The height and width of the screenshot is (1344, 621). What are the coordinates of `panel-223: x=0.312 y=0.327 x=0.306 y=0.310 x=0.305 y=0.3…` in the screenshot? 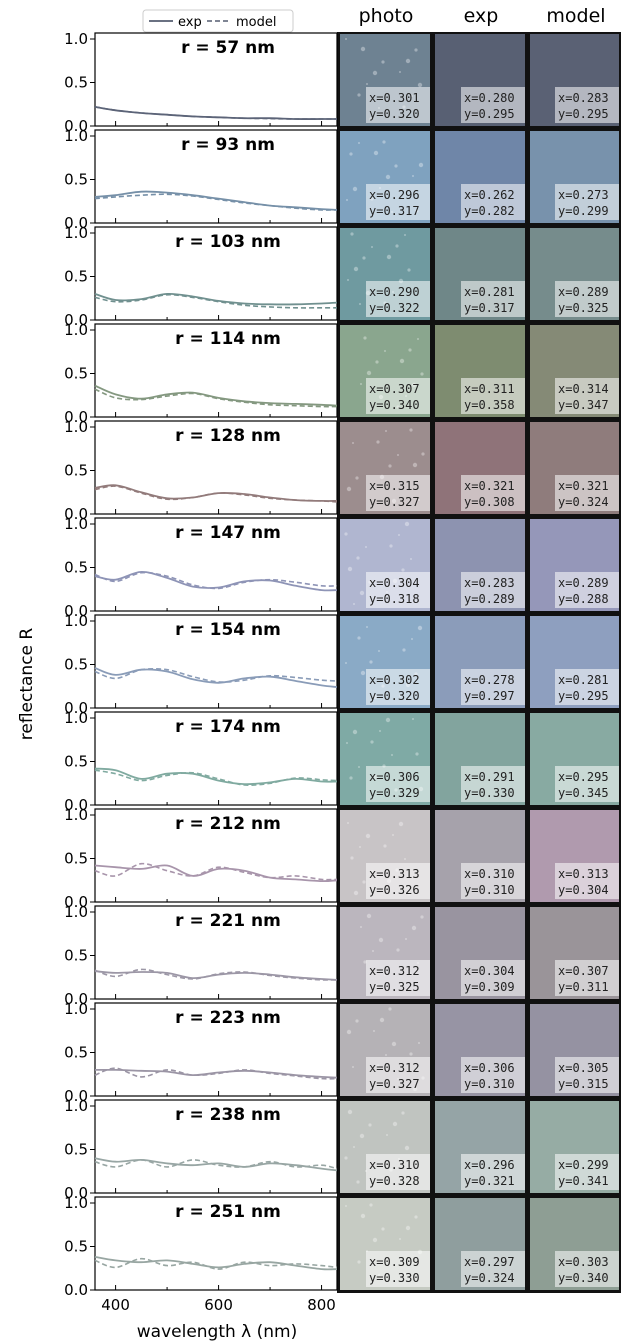 It's located at (342, 1052).